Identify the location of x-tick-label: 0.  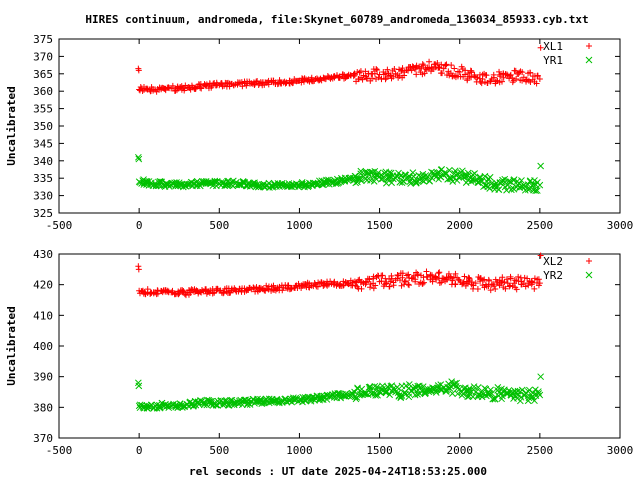
(139, 225).